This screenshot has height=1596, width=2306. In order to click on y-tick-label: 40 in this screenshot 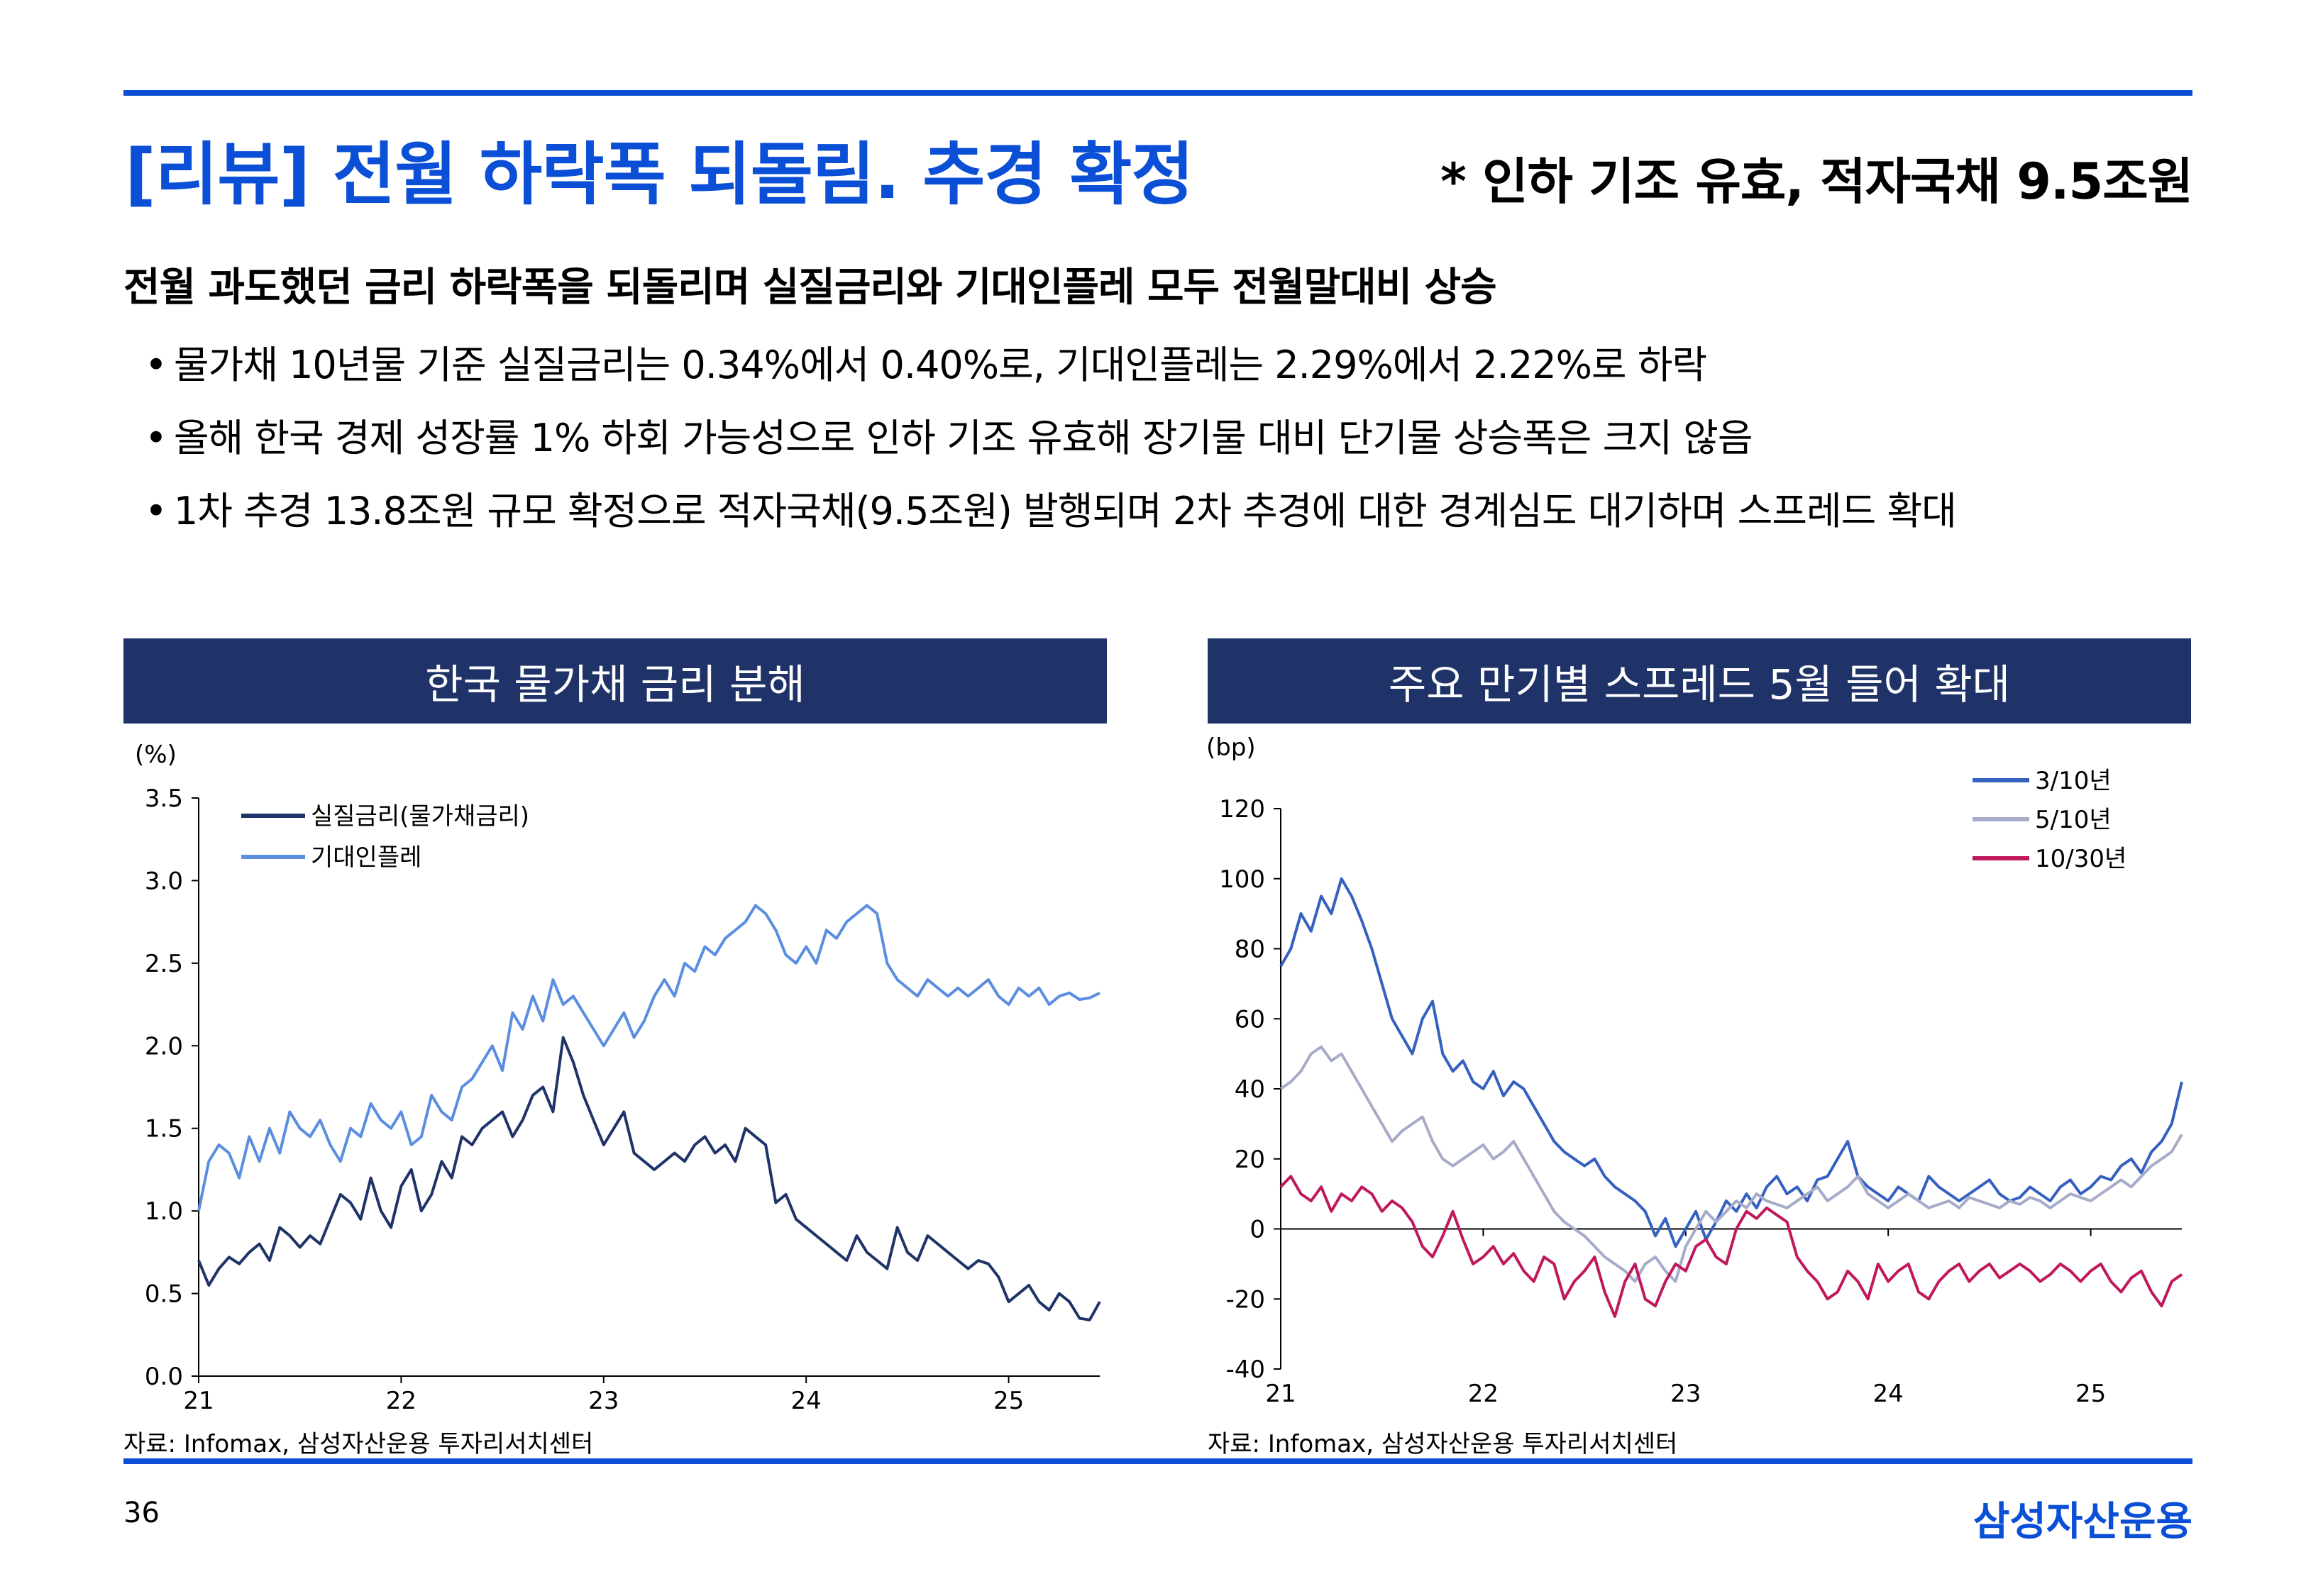, I will do `click(1250, 1089)`.